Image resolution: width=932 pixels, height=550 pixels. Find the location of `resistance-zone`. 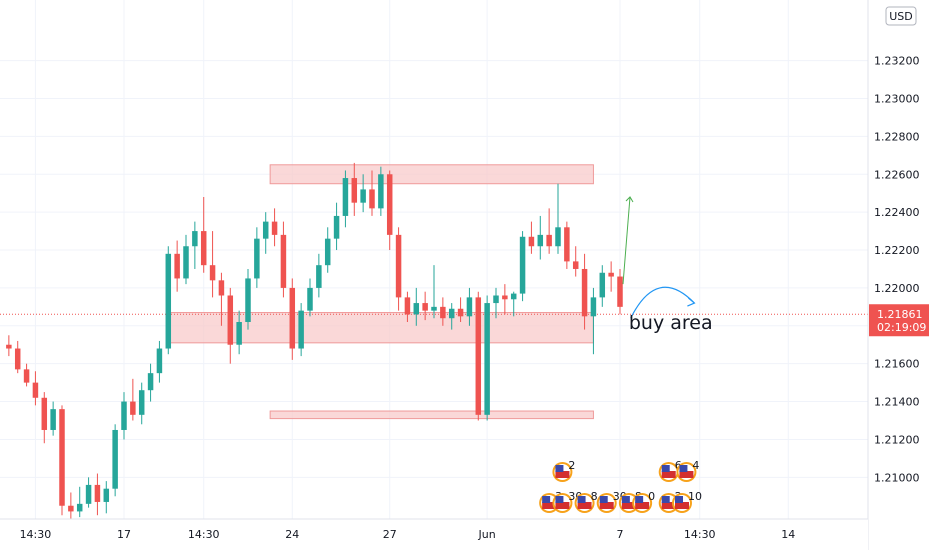

resistance-zone is located at coordinates (431, 174).